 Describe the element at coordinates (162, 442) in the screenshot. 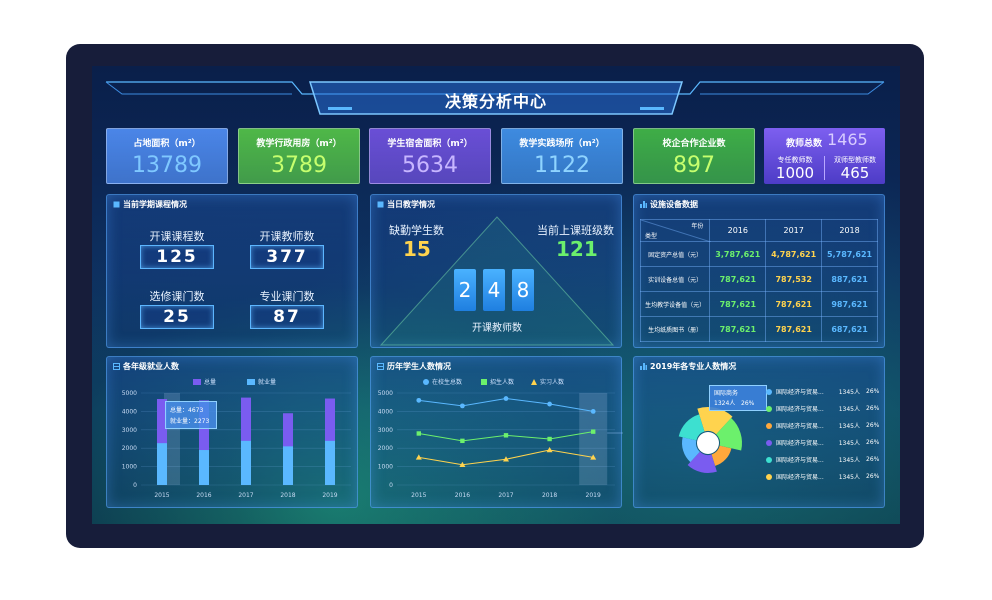

I see `bar-total` at that location.